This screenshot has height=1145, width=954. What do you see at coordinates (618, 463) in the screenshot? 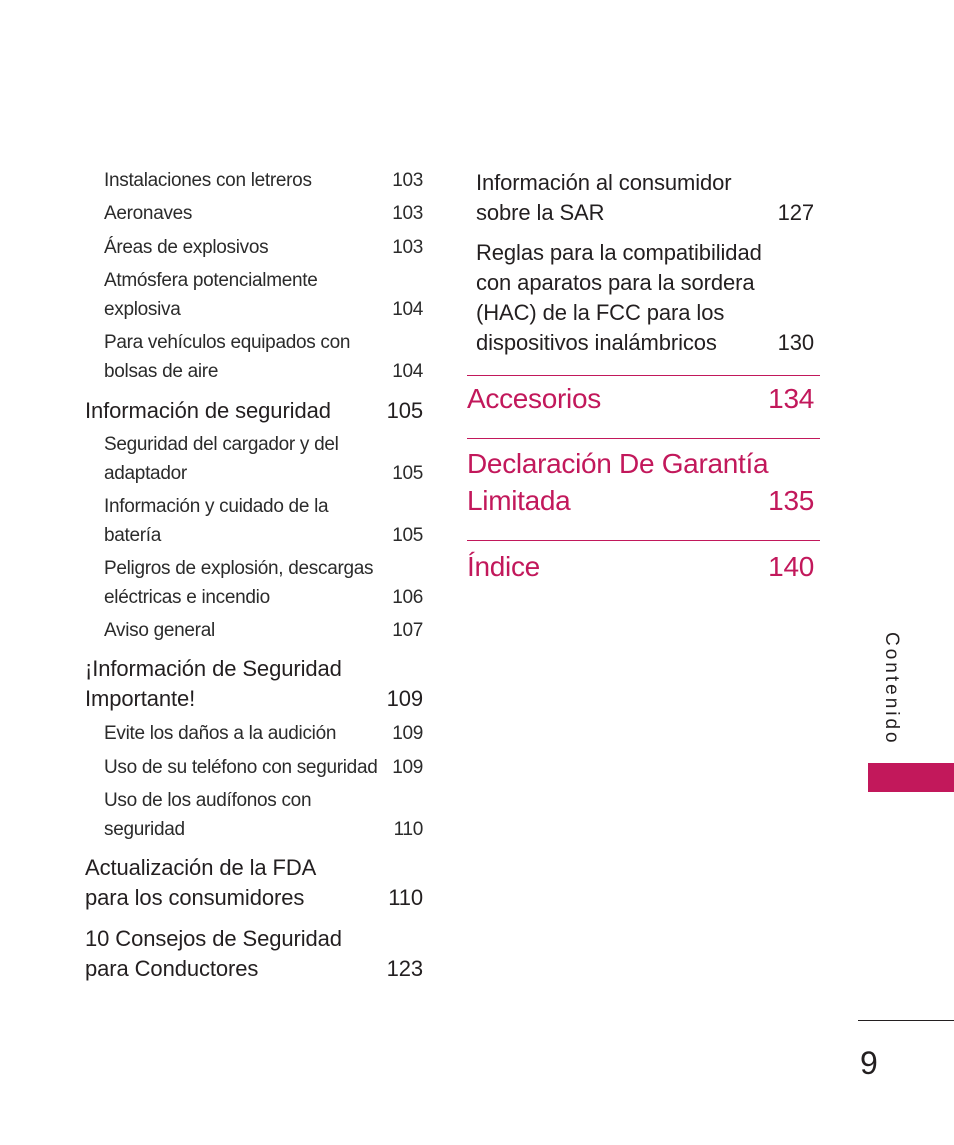
I see `toc-section-title: Declaración De Garantía` at bounding box center [618, 463].